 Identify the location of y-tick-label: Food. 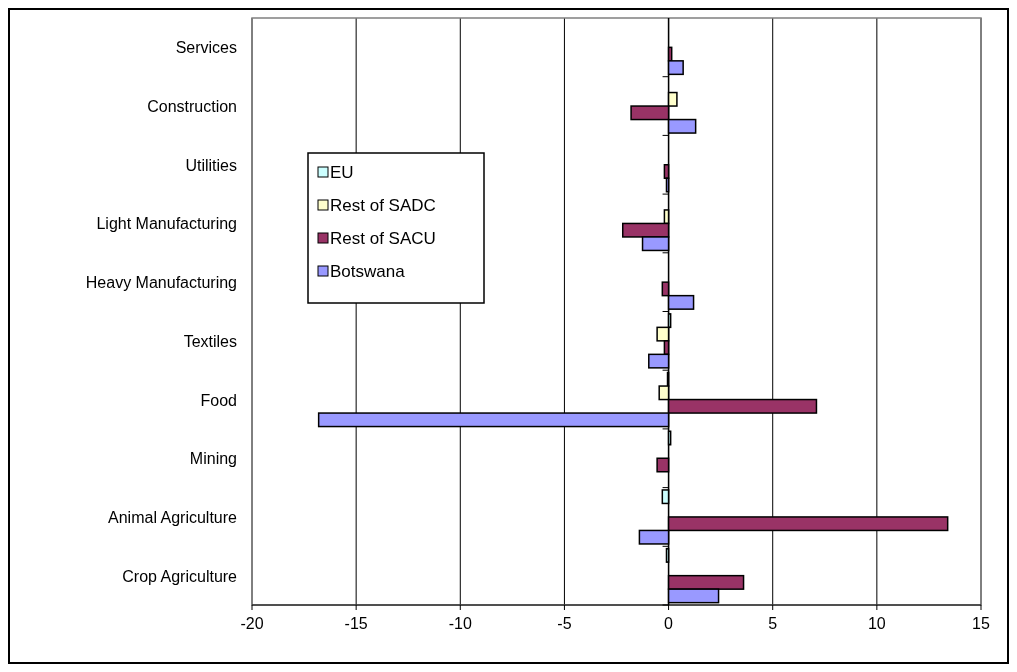
(218, 400).